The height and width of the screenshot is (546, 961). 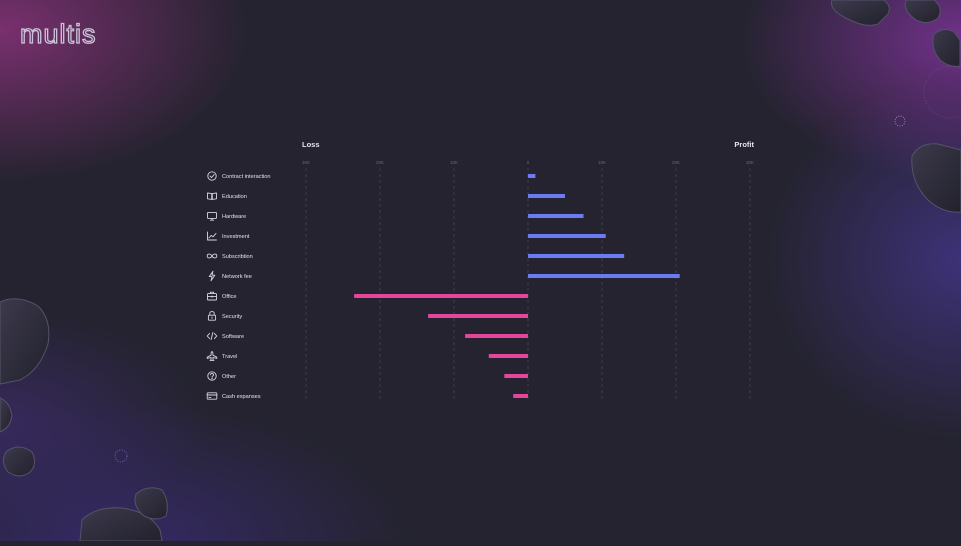 I want to click on category-label: Other, so click(x=229, y=377).